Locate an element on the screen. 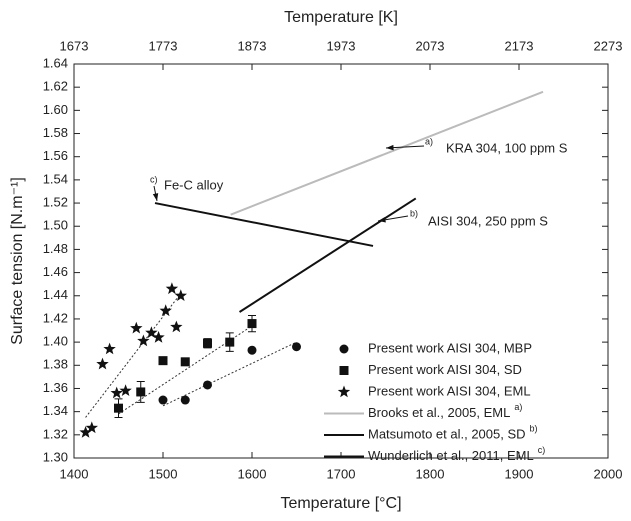 The height and width of the screenshot is (521, 631). annotation-ref: a) is located at coordinates (429, 141).